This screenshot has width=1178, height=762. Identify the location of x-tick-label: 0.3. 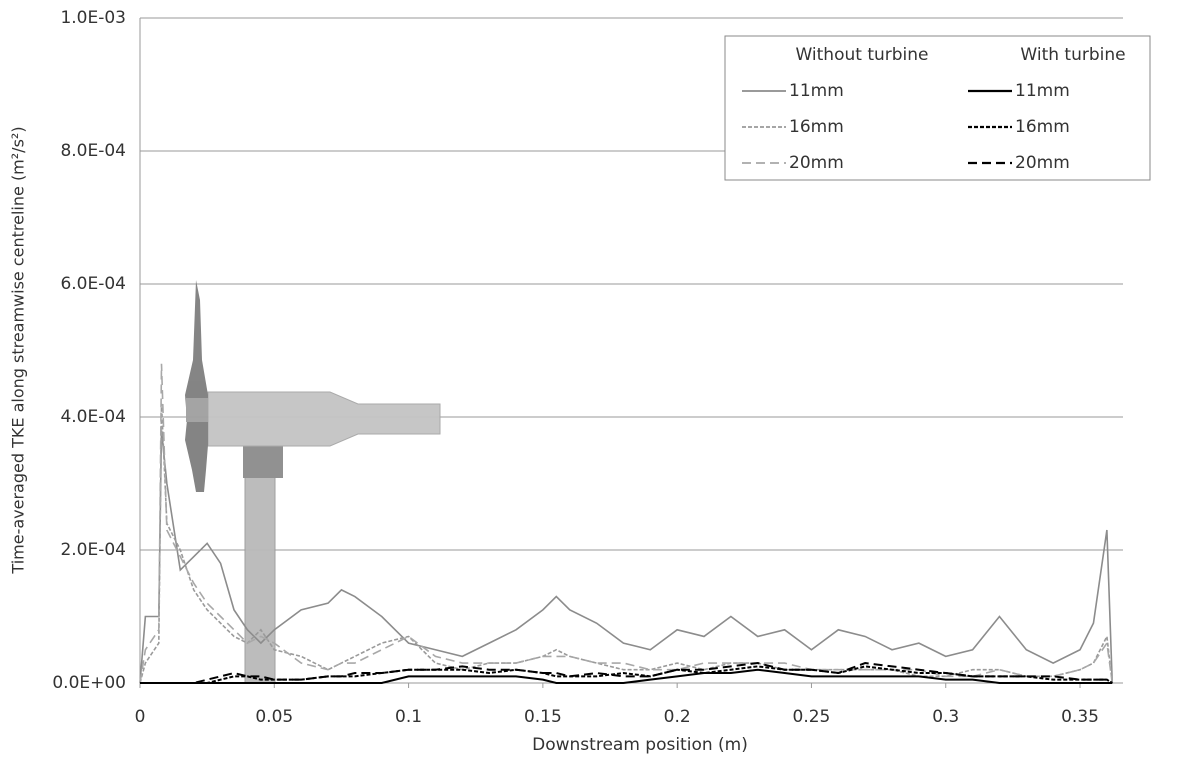
(945, 717).